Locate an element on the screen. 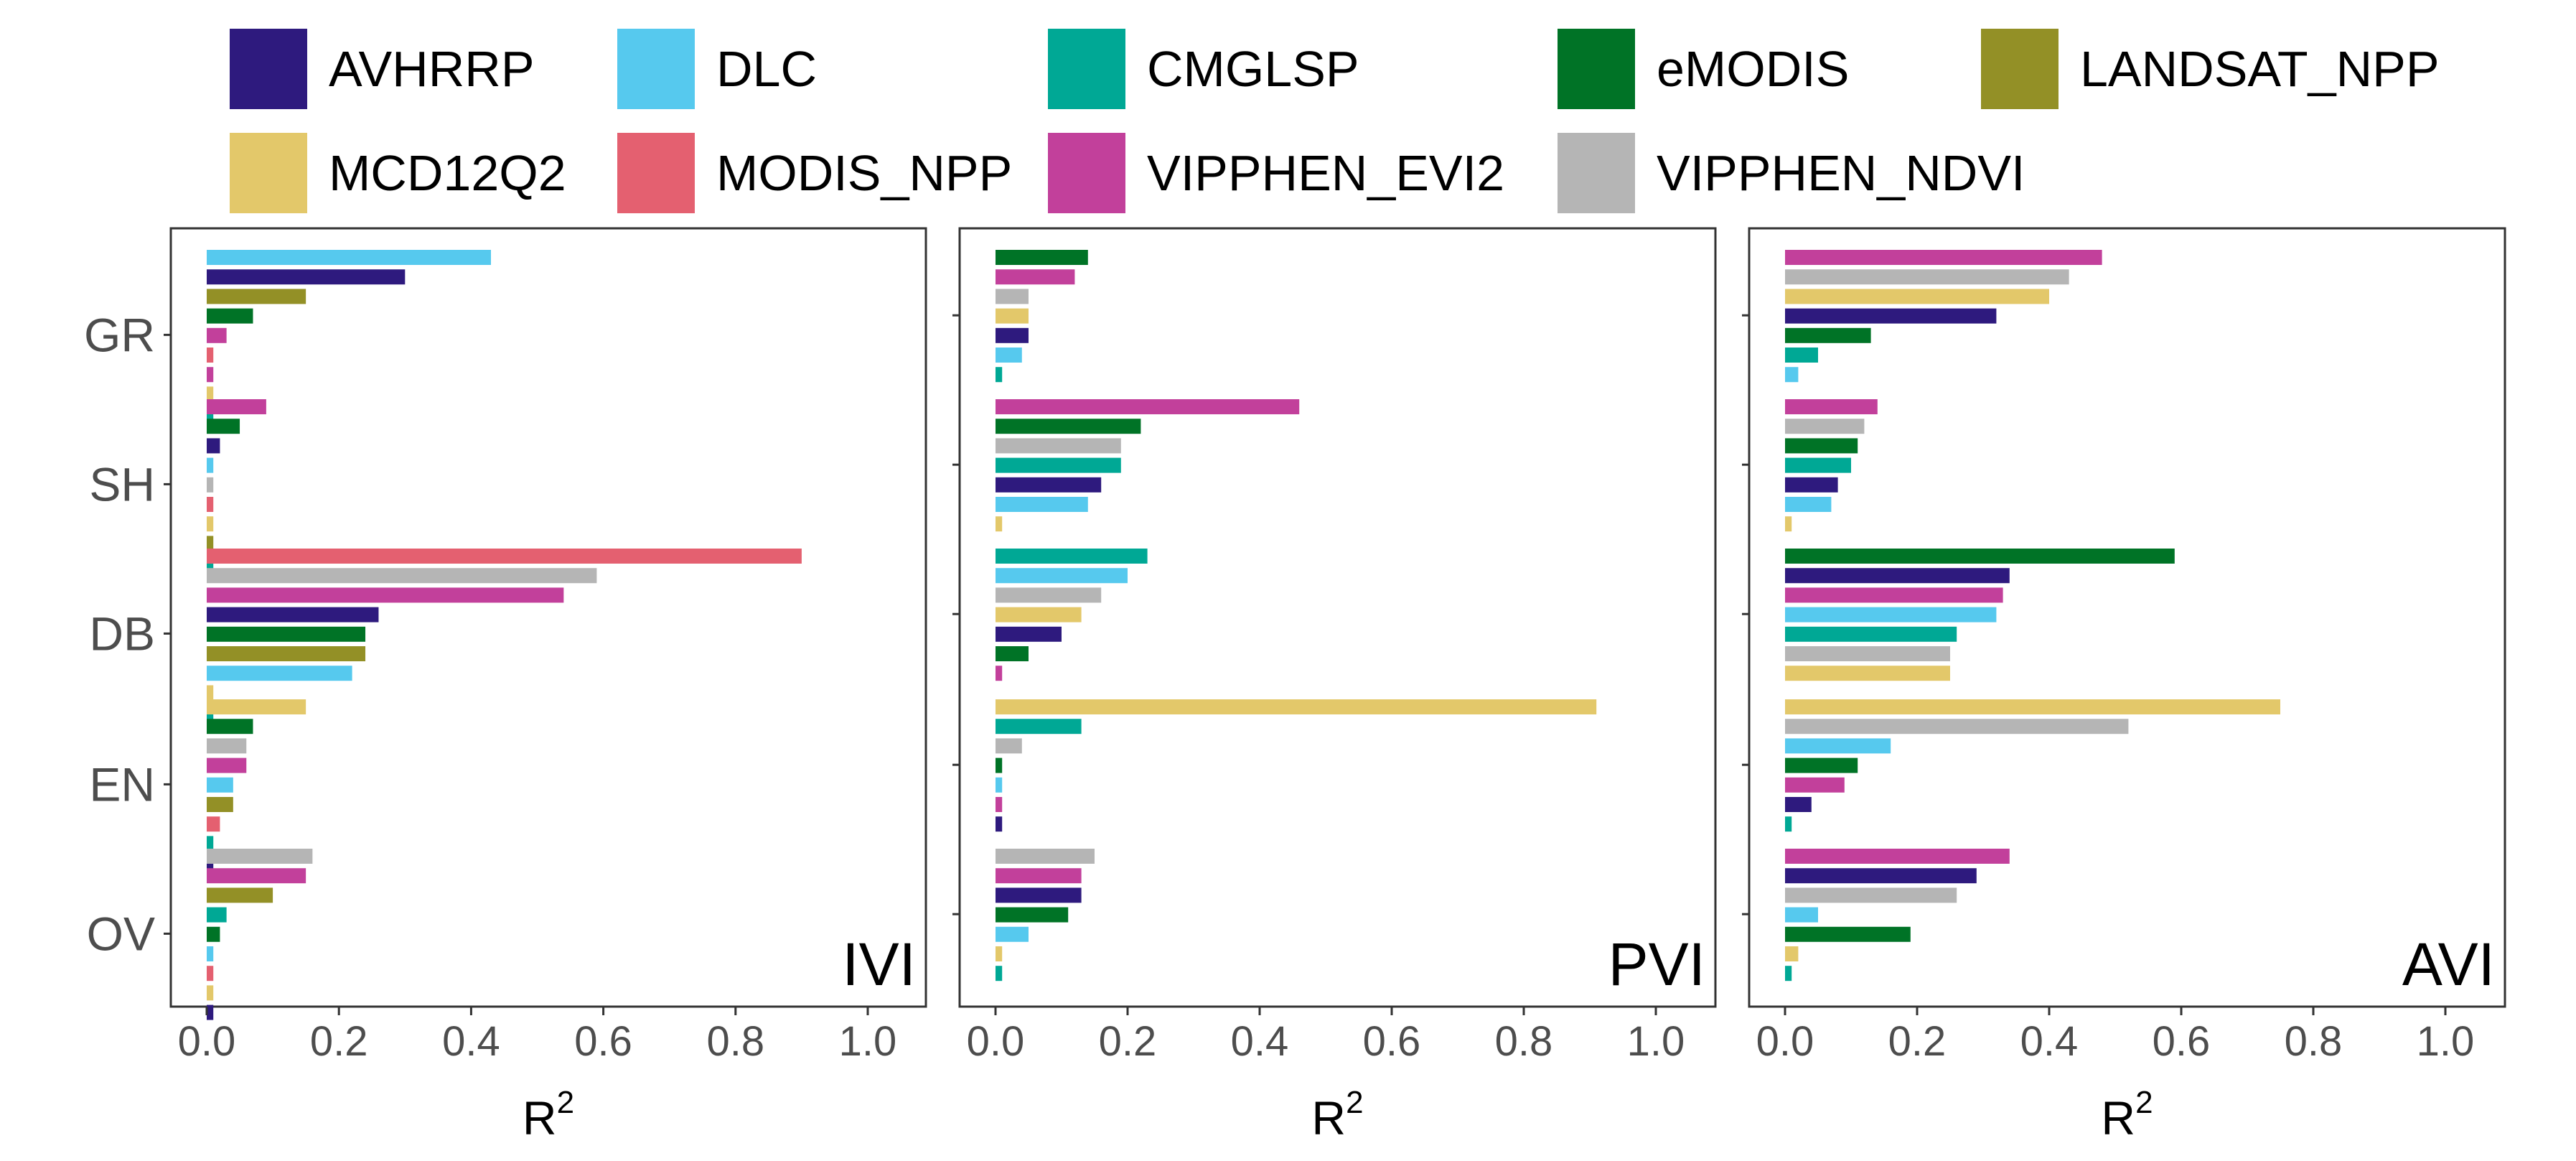 This screenshot has width=2576, height=1161. bar-sh-emodis is located at coordinates (224, 426).